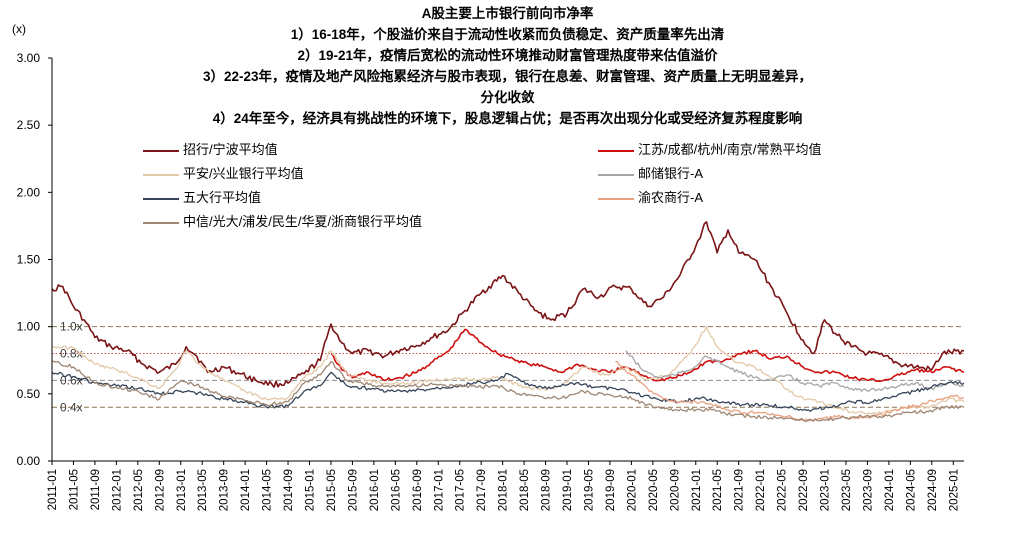 Image resolution: width=1015 pixels, height=538 pixels. Describe the element at coordinates (230, 149) in the screenshot. I see `legend-label: 招行/宁波平均值` at that location.